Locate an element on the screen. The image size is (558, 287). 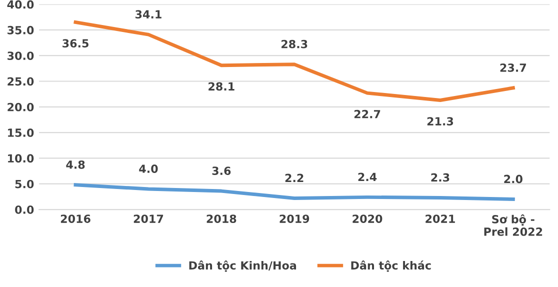
data-label: 36.5 is located at coordinates (75, 43).